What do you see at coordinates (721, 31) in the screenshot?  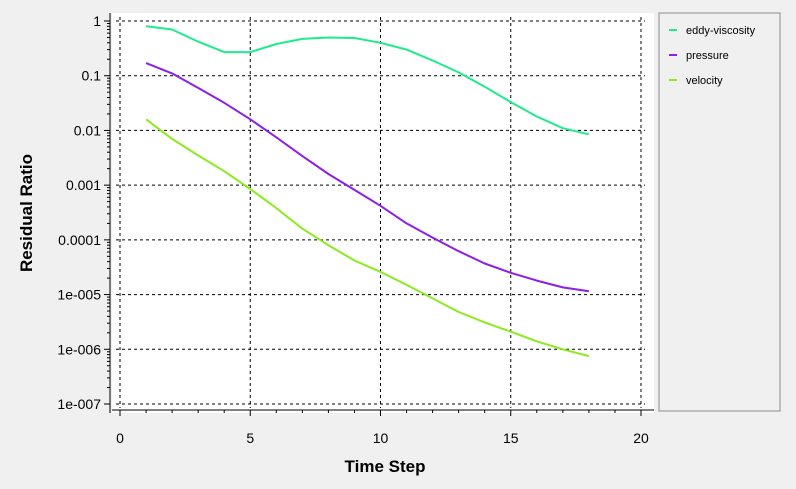 I see `legend-label-eddy-viscosity: eddy-viscosity` at bounding box center [721, 31].